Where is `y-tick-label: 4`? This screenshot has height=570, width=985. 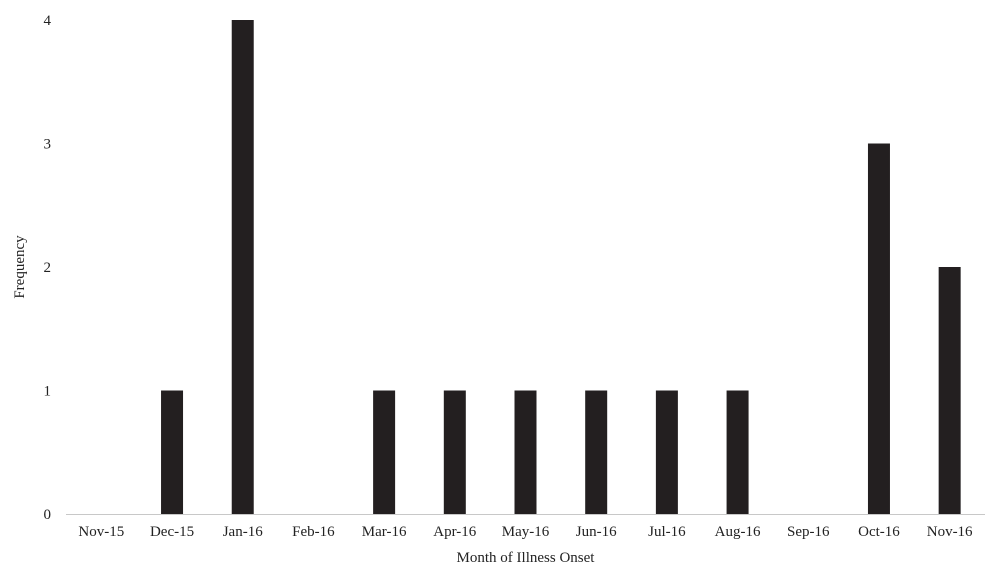
y-tick-label: 4 is located at coordinates (48, 21).